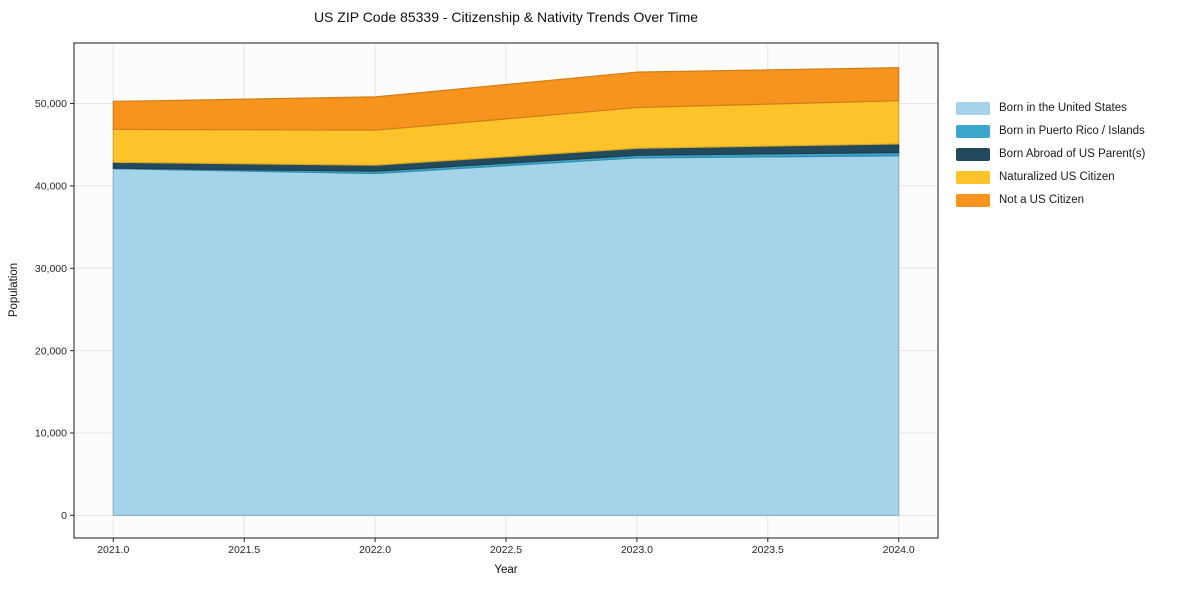 This screenshot has width=1189, height=590. What do you see at coordinates (14, 290) in the screenshot?
I see `y-axis-label: Population` at bounding box center [14, 290].